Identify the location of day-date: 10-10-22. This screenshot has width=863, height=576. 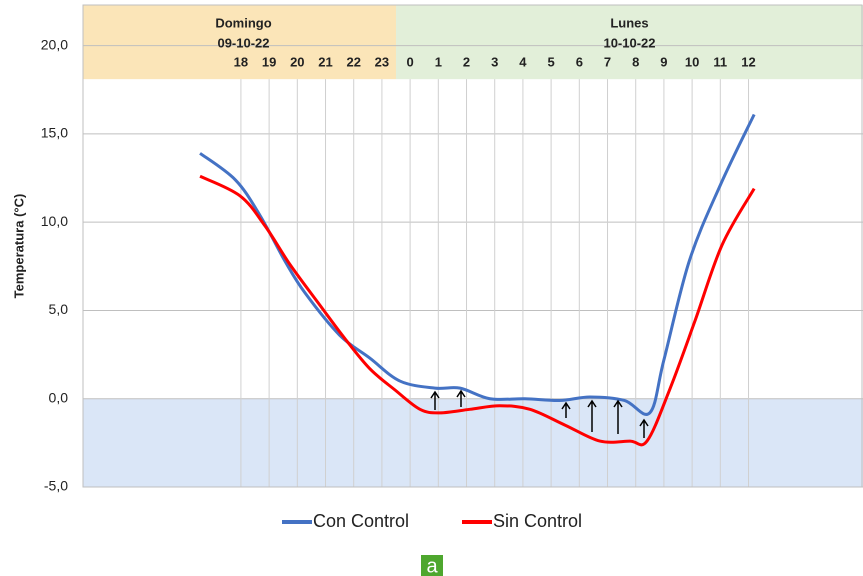
(629, 42).